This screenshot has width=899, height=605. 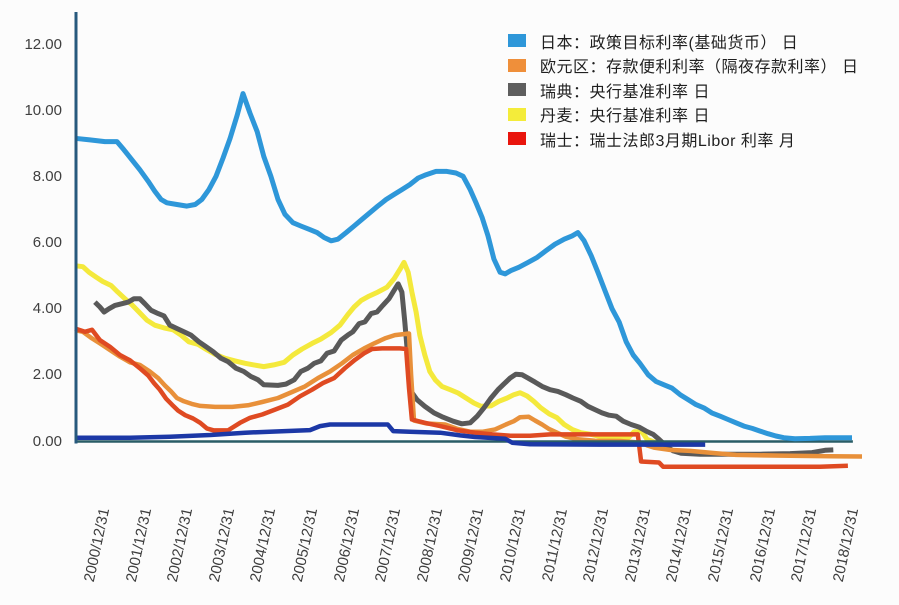 I want to click on legend-item-denmark: 丹麦：央行基准利率 日, so click(x=683, y=115).